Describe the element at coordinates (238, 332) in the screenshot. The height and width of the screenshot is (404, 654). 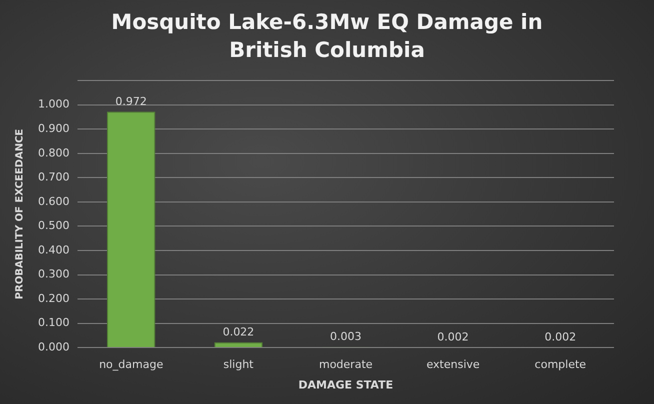
I see `data-label: 0.022` at that location.